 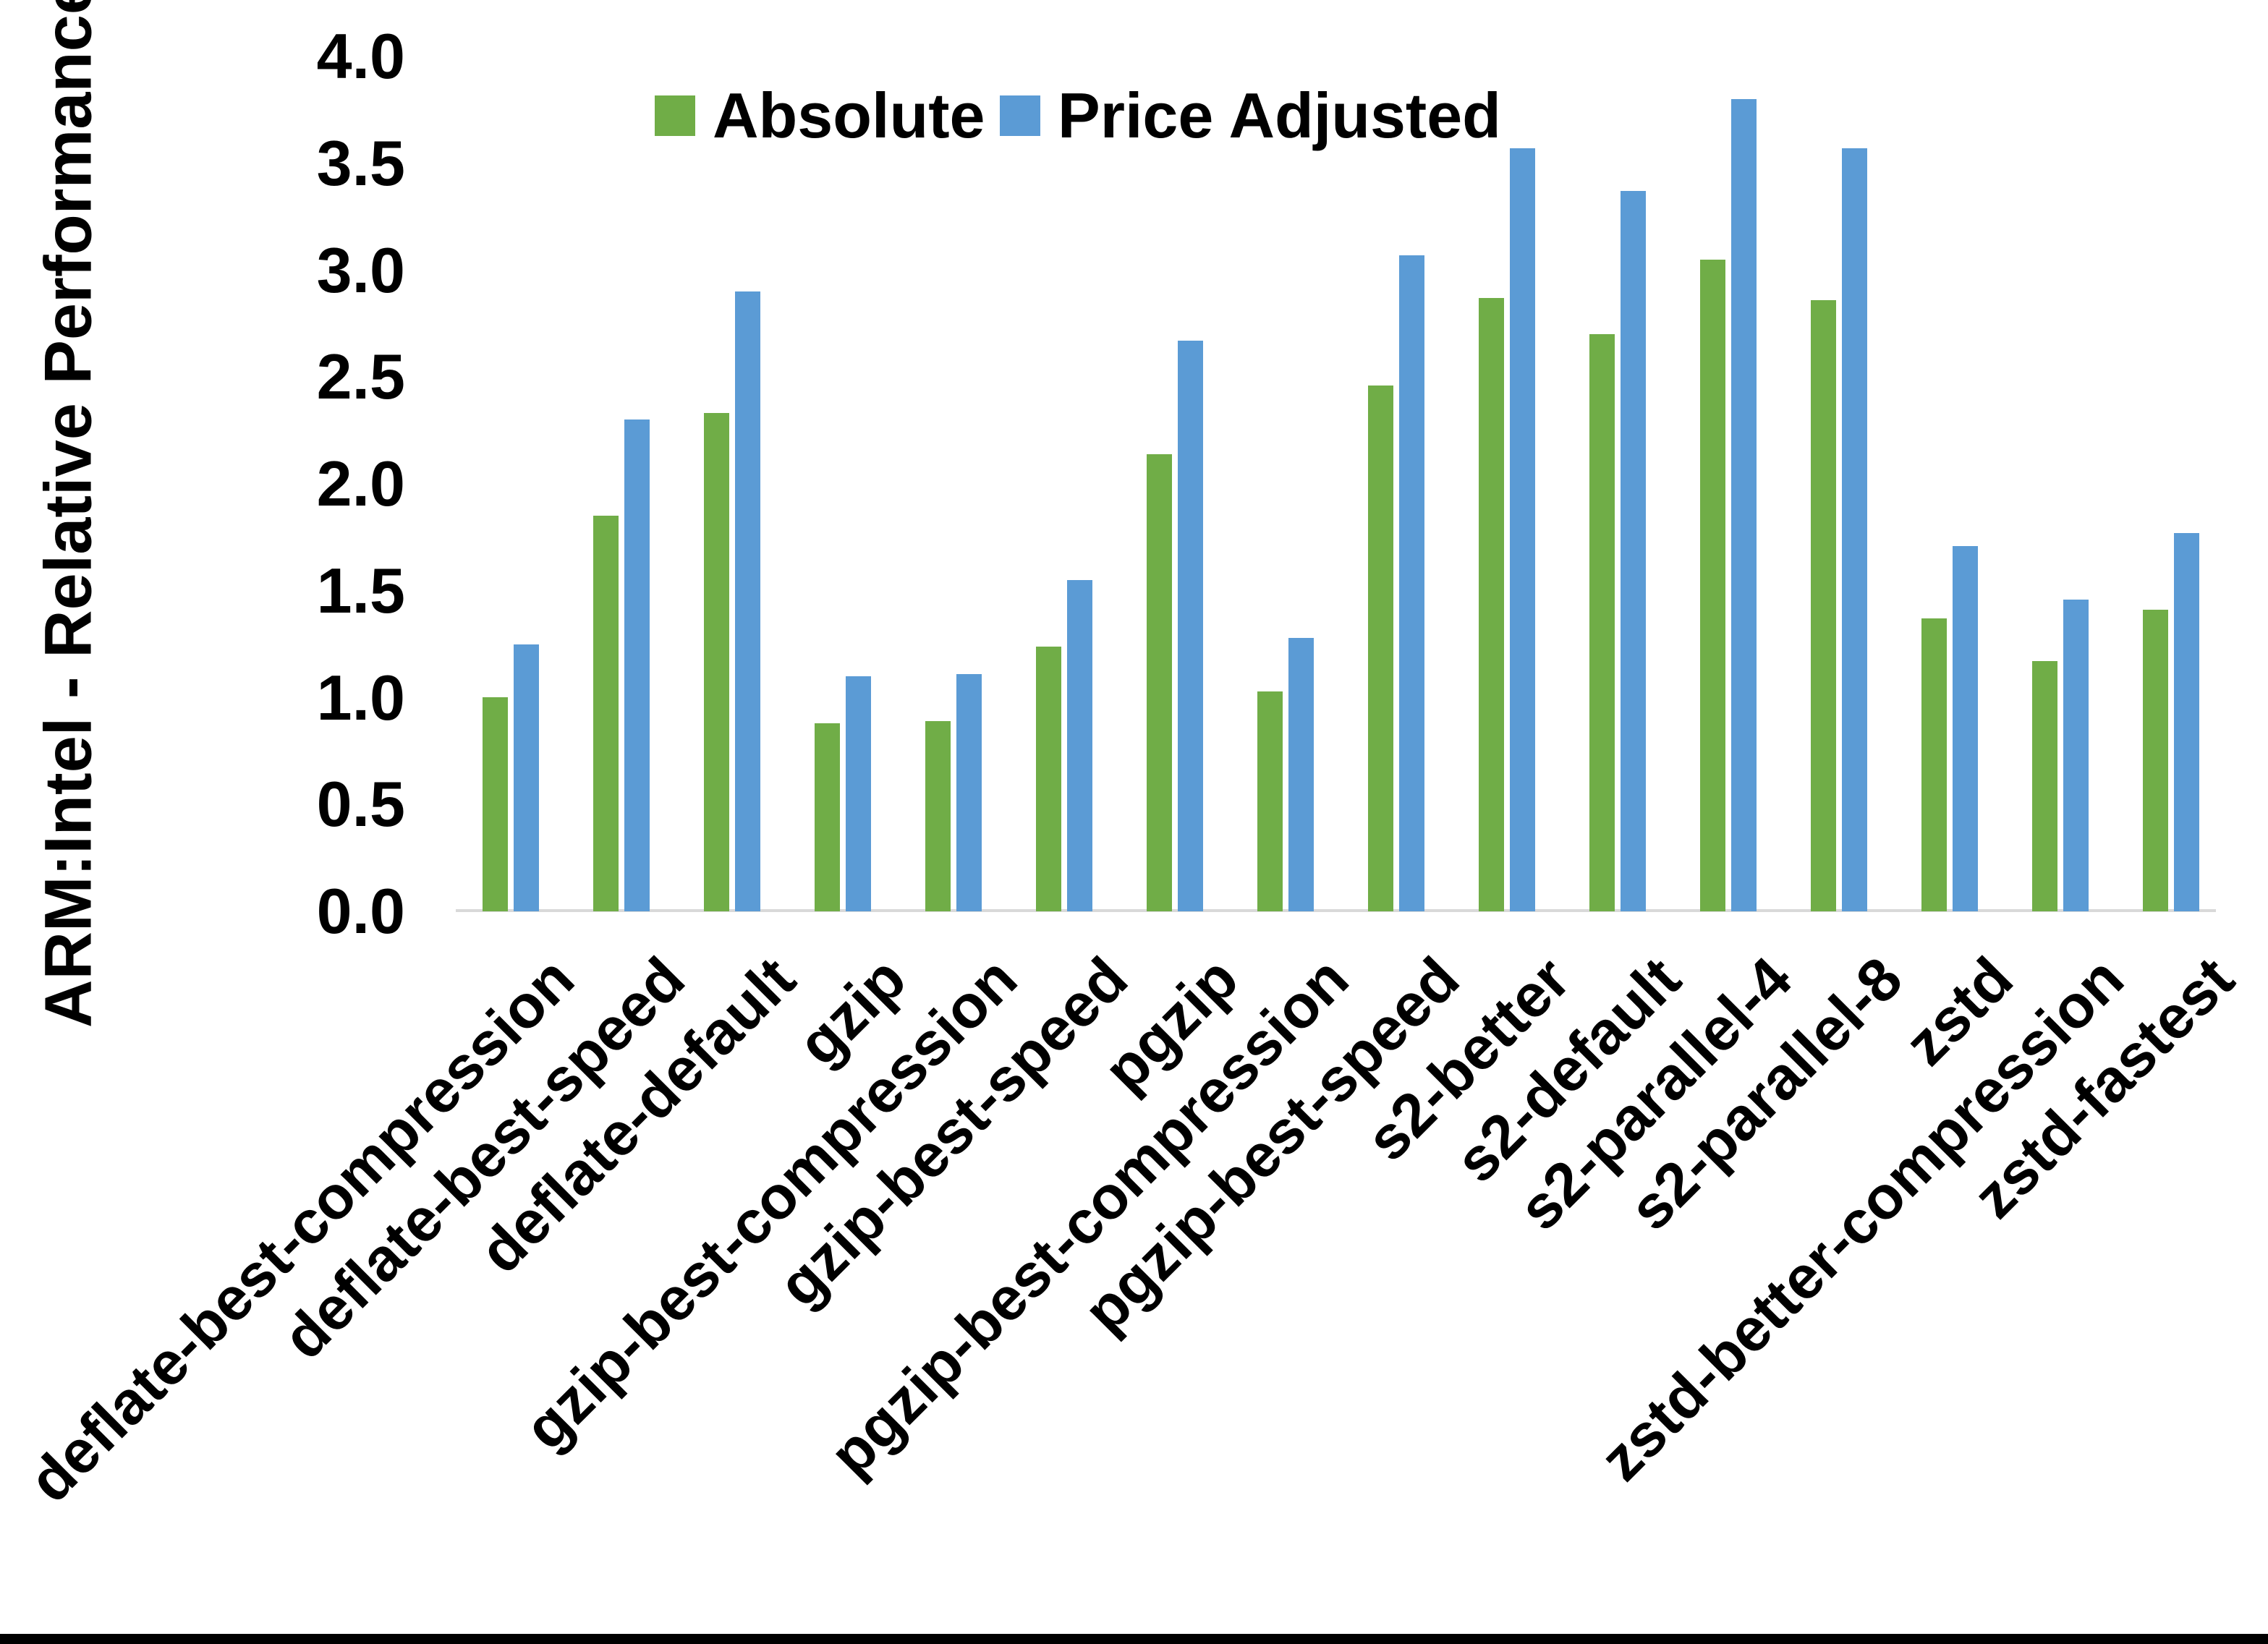 What do you see at coordinates (360, 483) in the screenshot?
I see `y-tick-label: 2.0` at bounding box center [360, 483].